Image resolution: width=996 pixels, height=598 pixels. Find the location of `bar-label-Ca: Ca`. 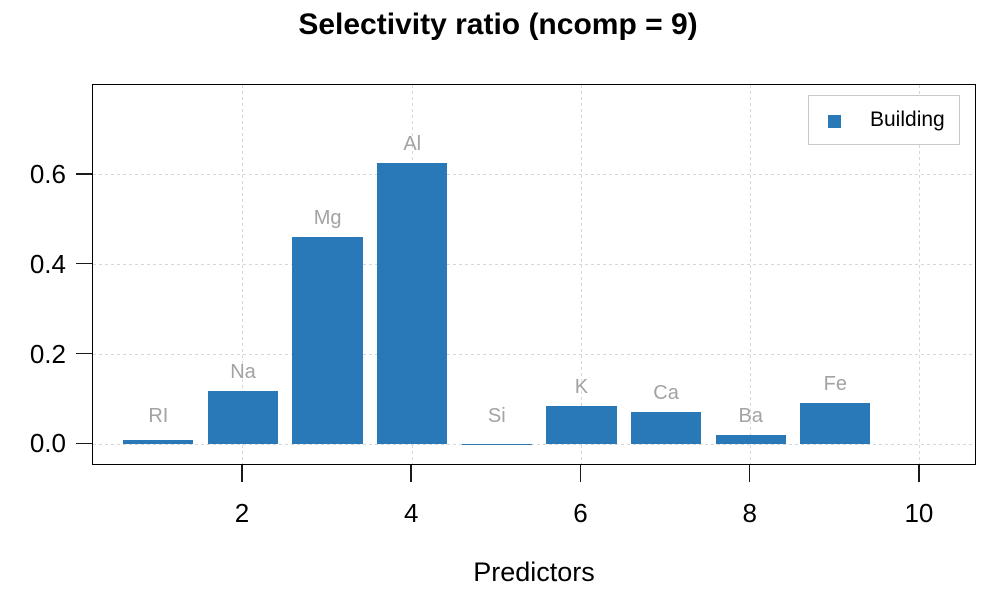

bar-label-Ca: Ca is located at coordinates (666, 393).